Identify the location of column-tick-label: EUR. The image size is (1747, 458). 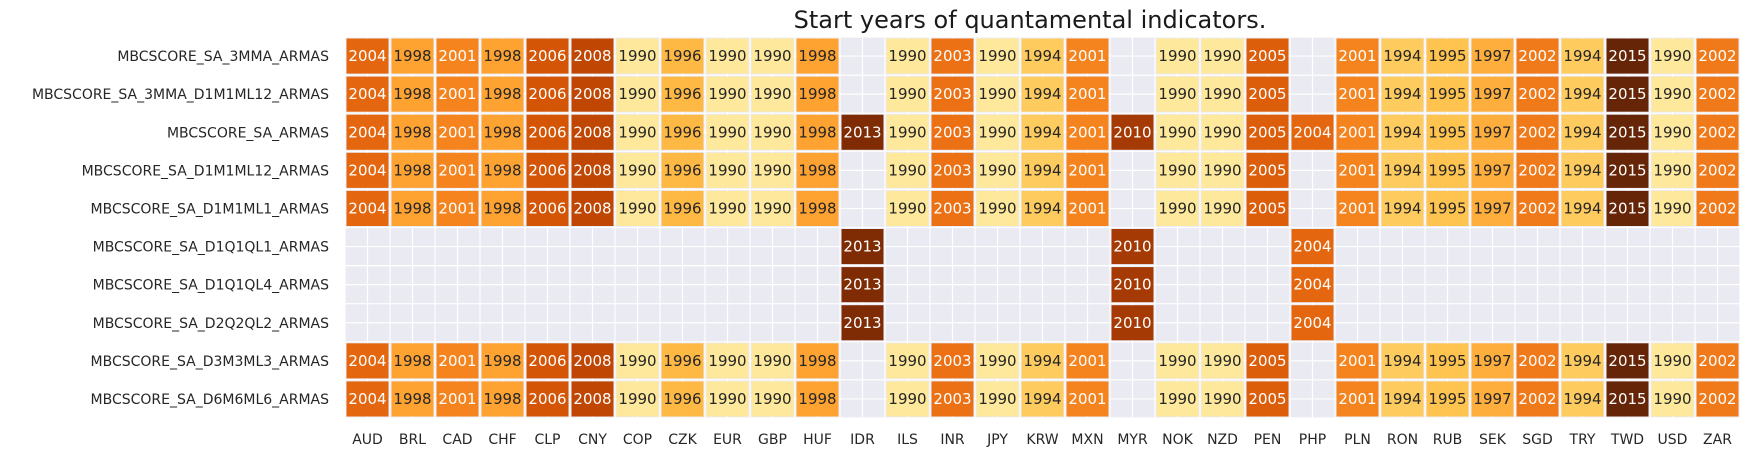
(727, 440).